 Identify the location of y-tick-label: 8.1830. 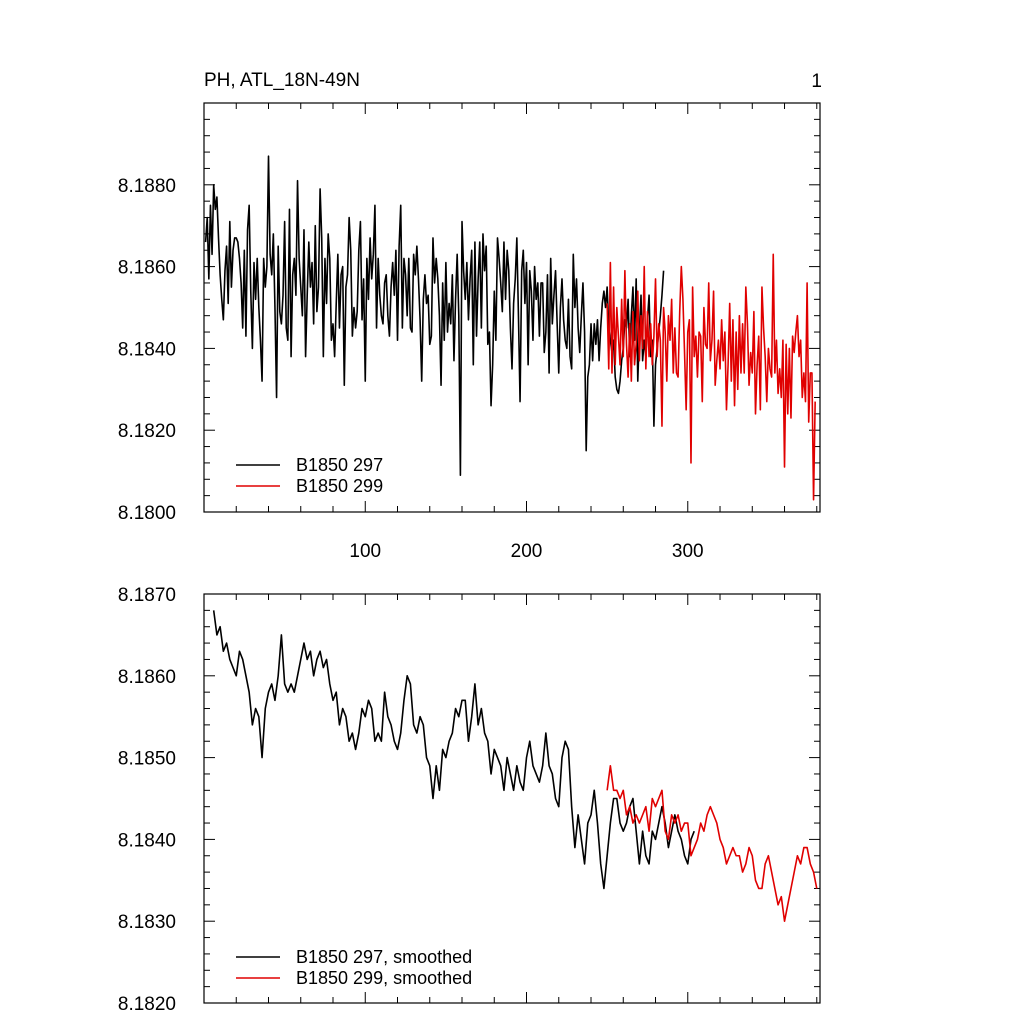
(147, 922).